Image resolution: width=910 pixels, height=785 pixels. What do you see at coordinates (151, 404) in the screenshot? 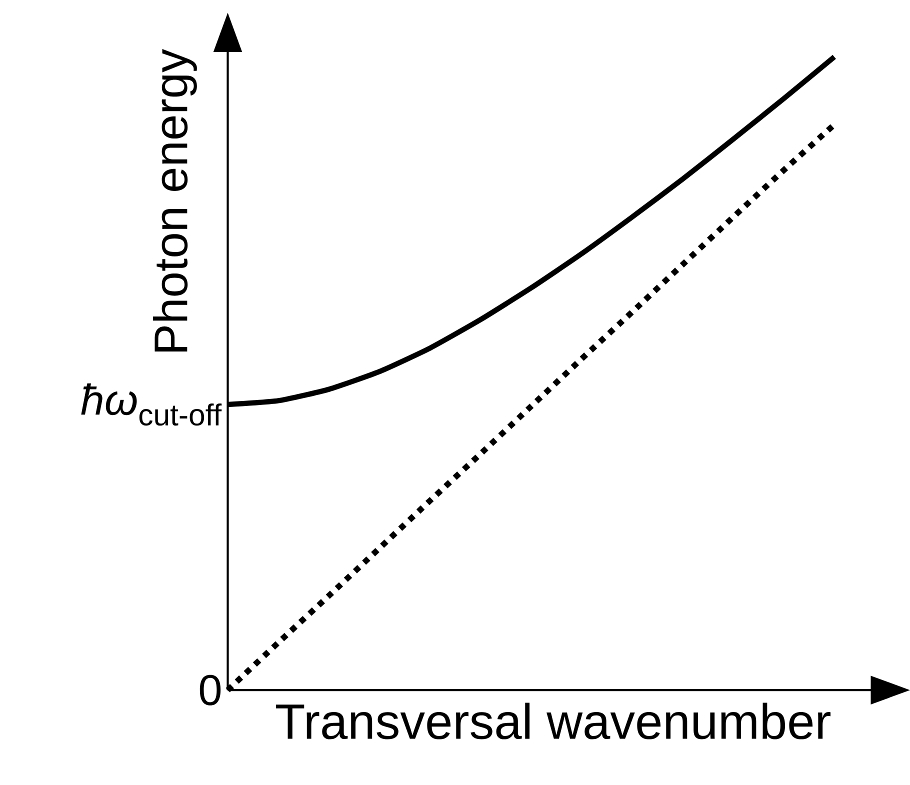
I see `text: ħω$_{cut-off}$` at bounding box center [151, 404].